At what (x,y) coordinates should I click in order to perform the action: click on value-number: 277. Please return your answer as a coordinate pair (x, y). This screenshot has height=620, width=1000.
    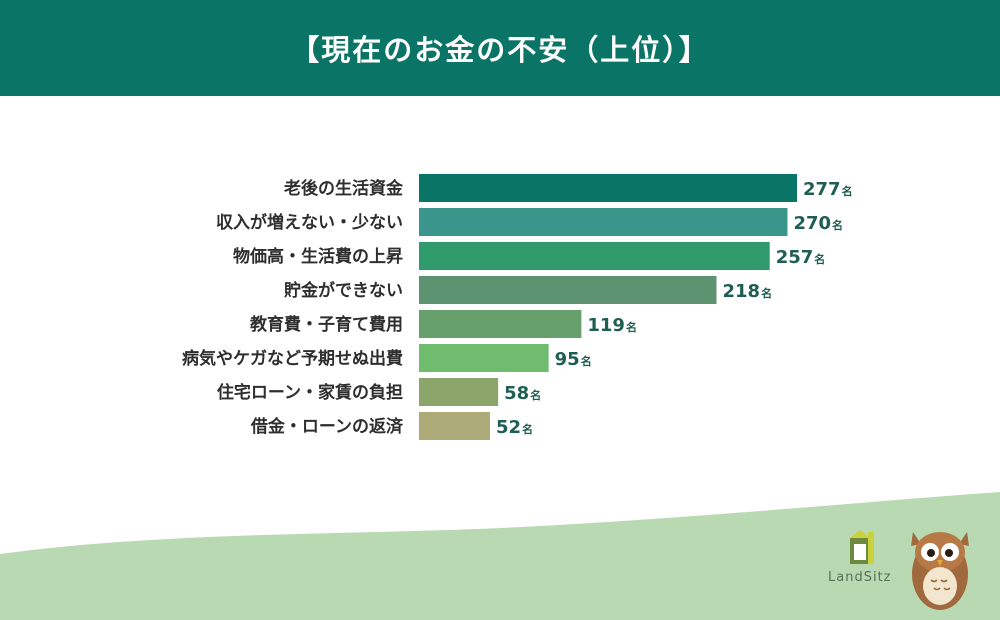
    Looking at the image, I should click on (822, 189).